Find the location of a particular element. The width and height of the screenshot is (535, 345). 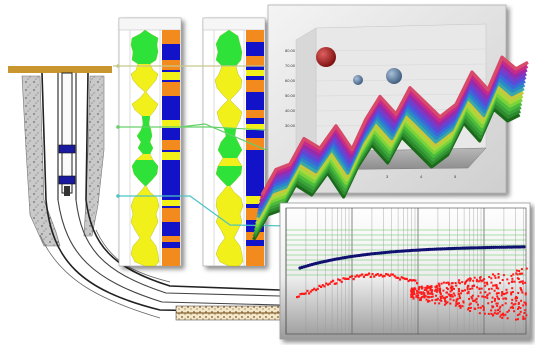

x-tick-label: 3 is located at coordinates (387, 176).